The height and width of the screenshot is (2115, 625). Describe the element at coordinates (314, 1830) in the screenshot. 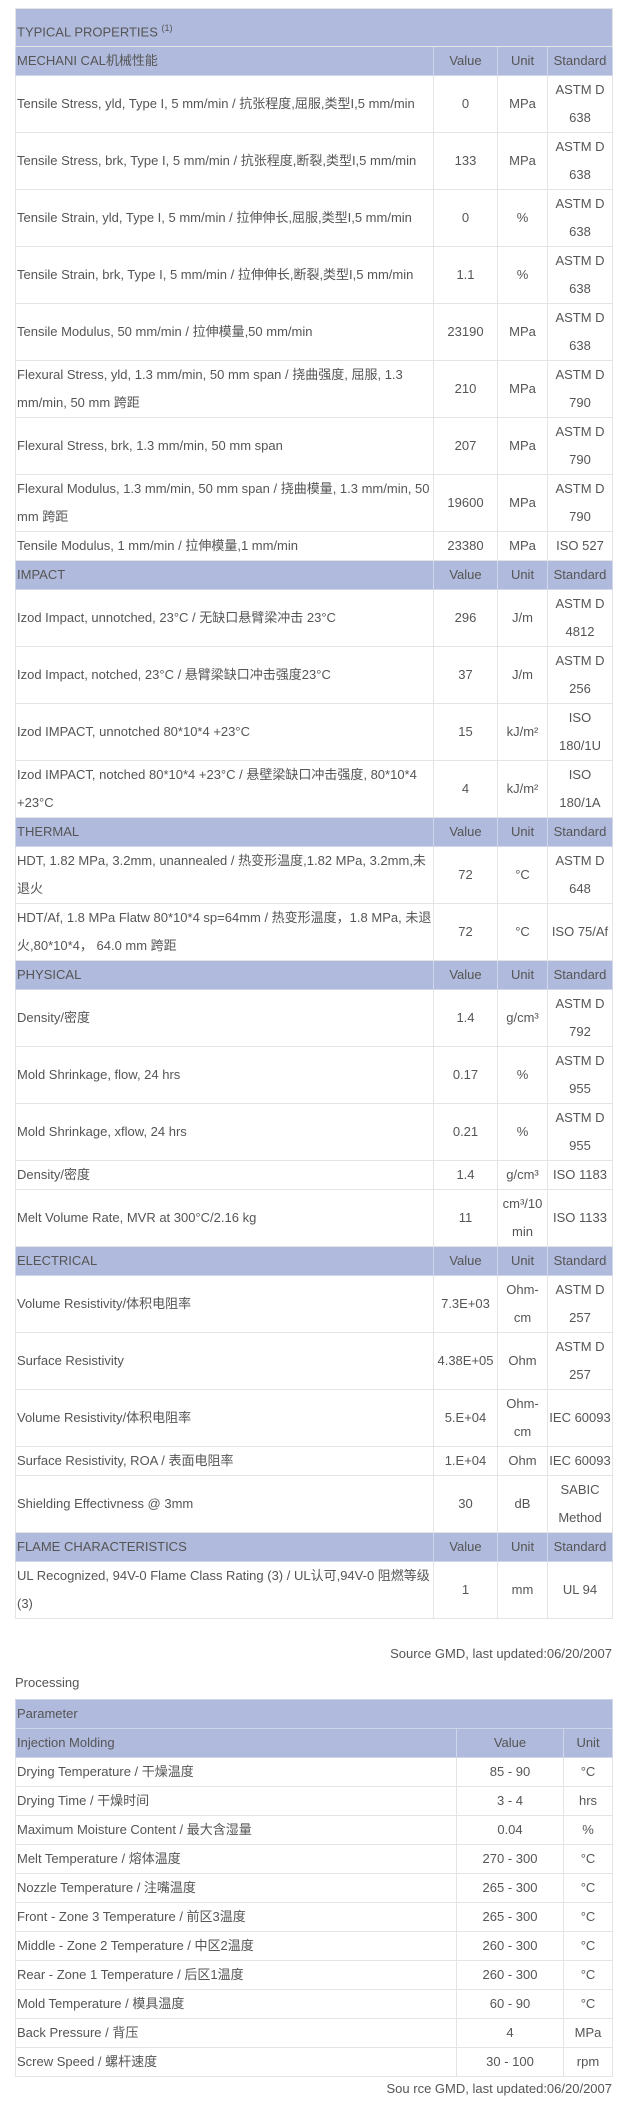

I see `table-row: Maximum Moisture Content / 最大含湿量 0.04%` at that location.